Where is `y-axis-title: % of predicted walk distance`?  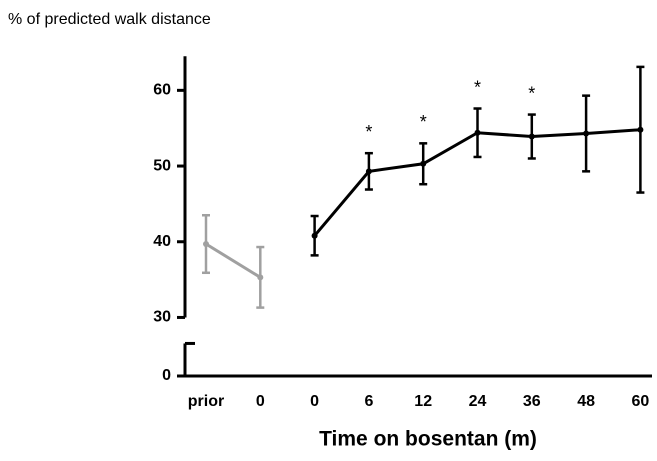
y-axis-title: % of predicted walk distance is located at coordinates (109, 19).